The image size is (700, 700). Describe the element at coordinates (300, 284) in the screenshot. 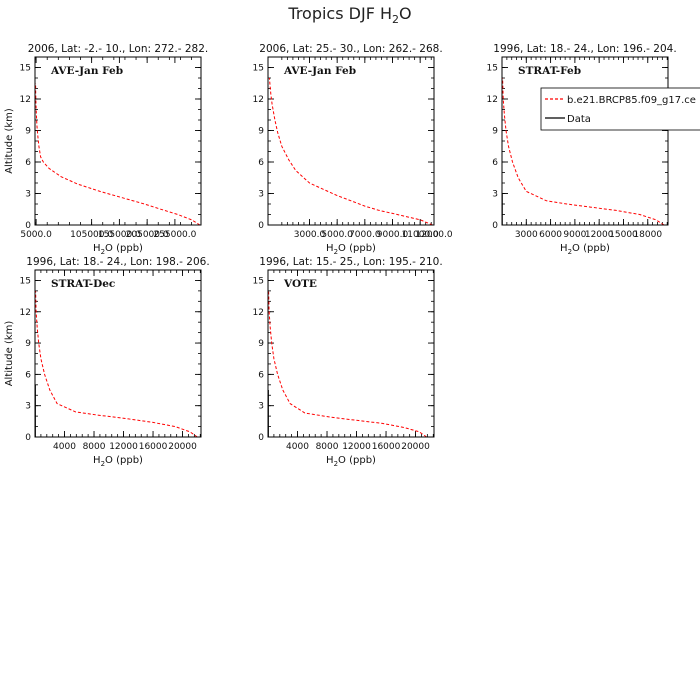

I see `panel-label: VOTE` at that location.